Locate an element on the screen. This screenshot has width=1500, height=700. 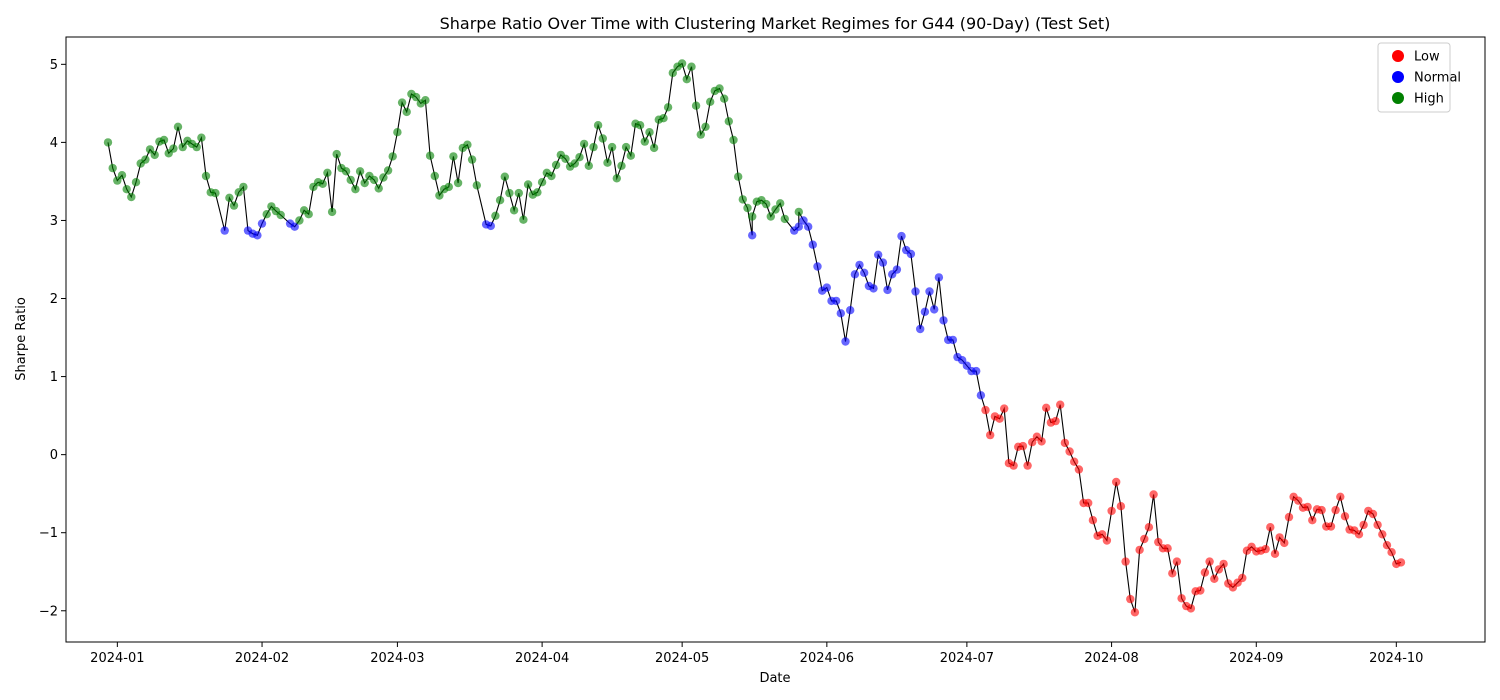
y-tick-label: 0 is located at coordinates (54, 455).